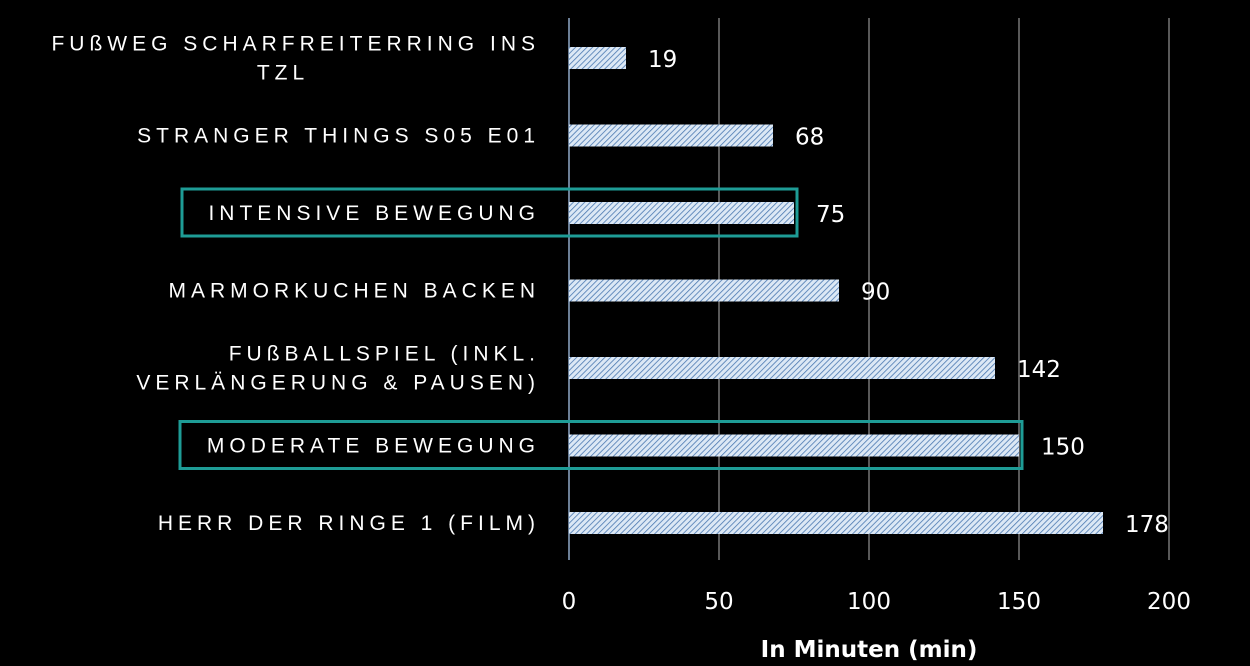 This screenshot has width=1250, height=666. Describe the element at coordinates (295, 44) in the screenshot. I see `category-label: FUßWEG SCHARFREITERRING INS` at that location.